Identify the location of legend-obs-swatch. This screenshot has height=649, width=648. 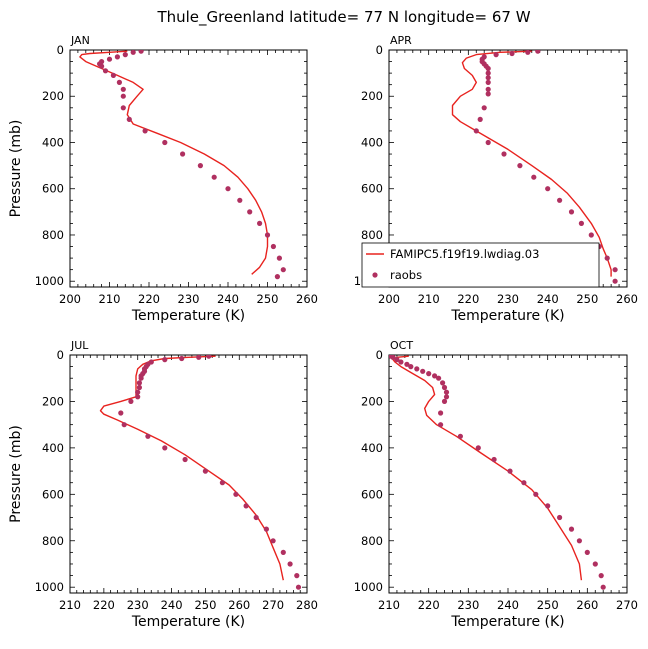
(375, 275).